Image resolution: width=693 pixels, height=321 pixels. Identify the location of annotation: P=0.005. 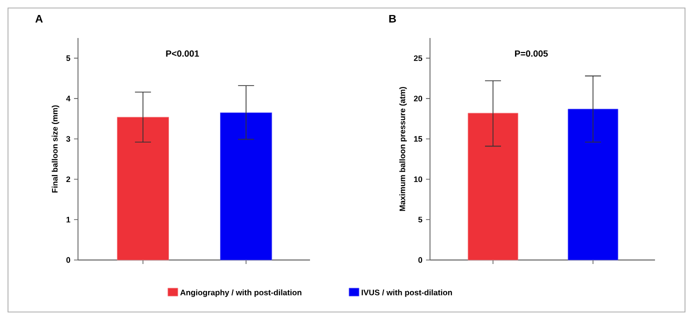
(531, 53).